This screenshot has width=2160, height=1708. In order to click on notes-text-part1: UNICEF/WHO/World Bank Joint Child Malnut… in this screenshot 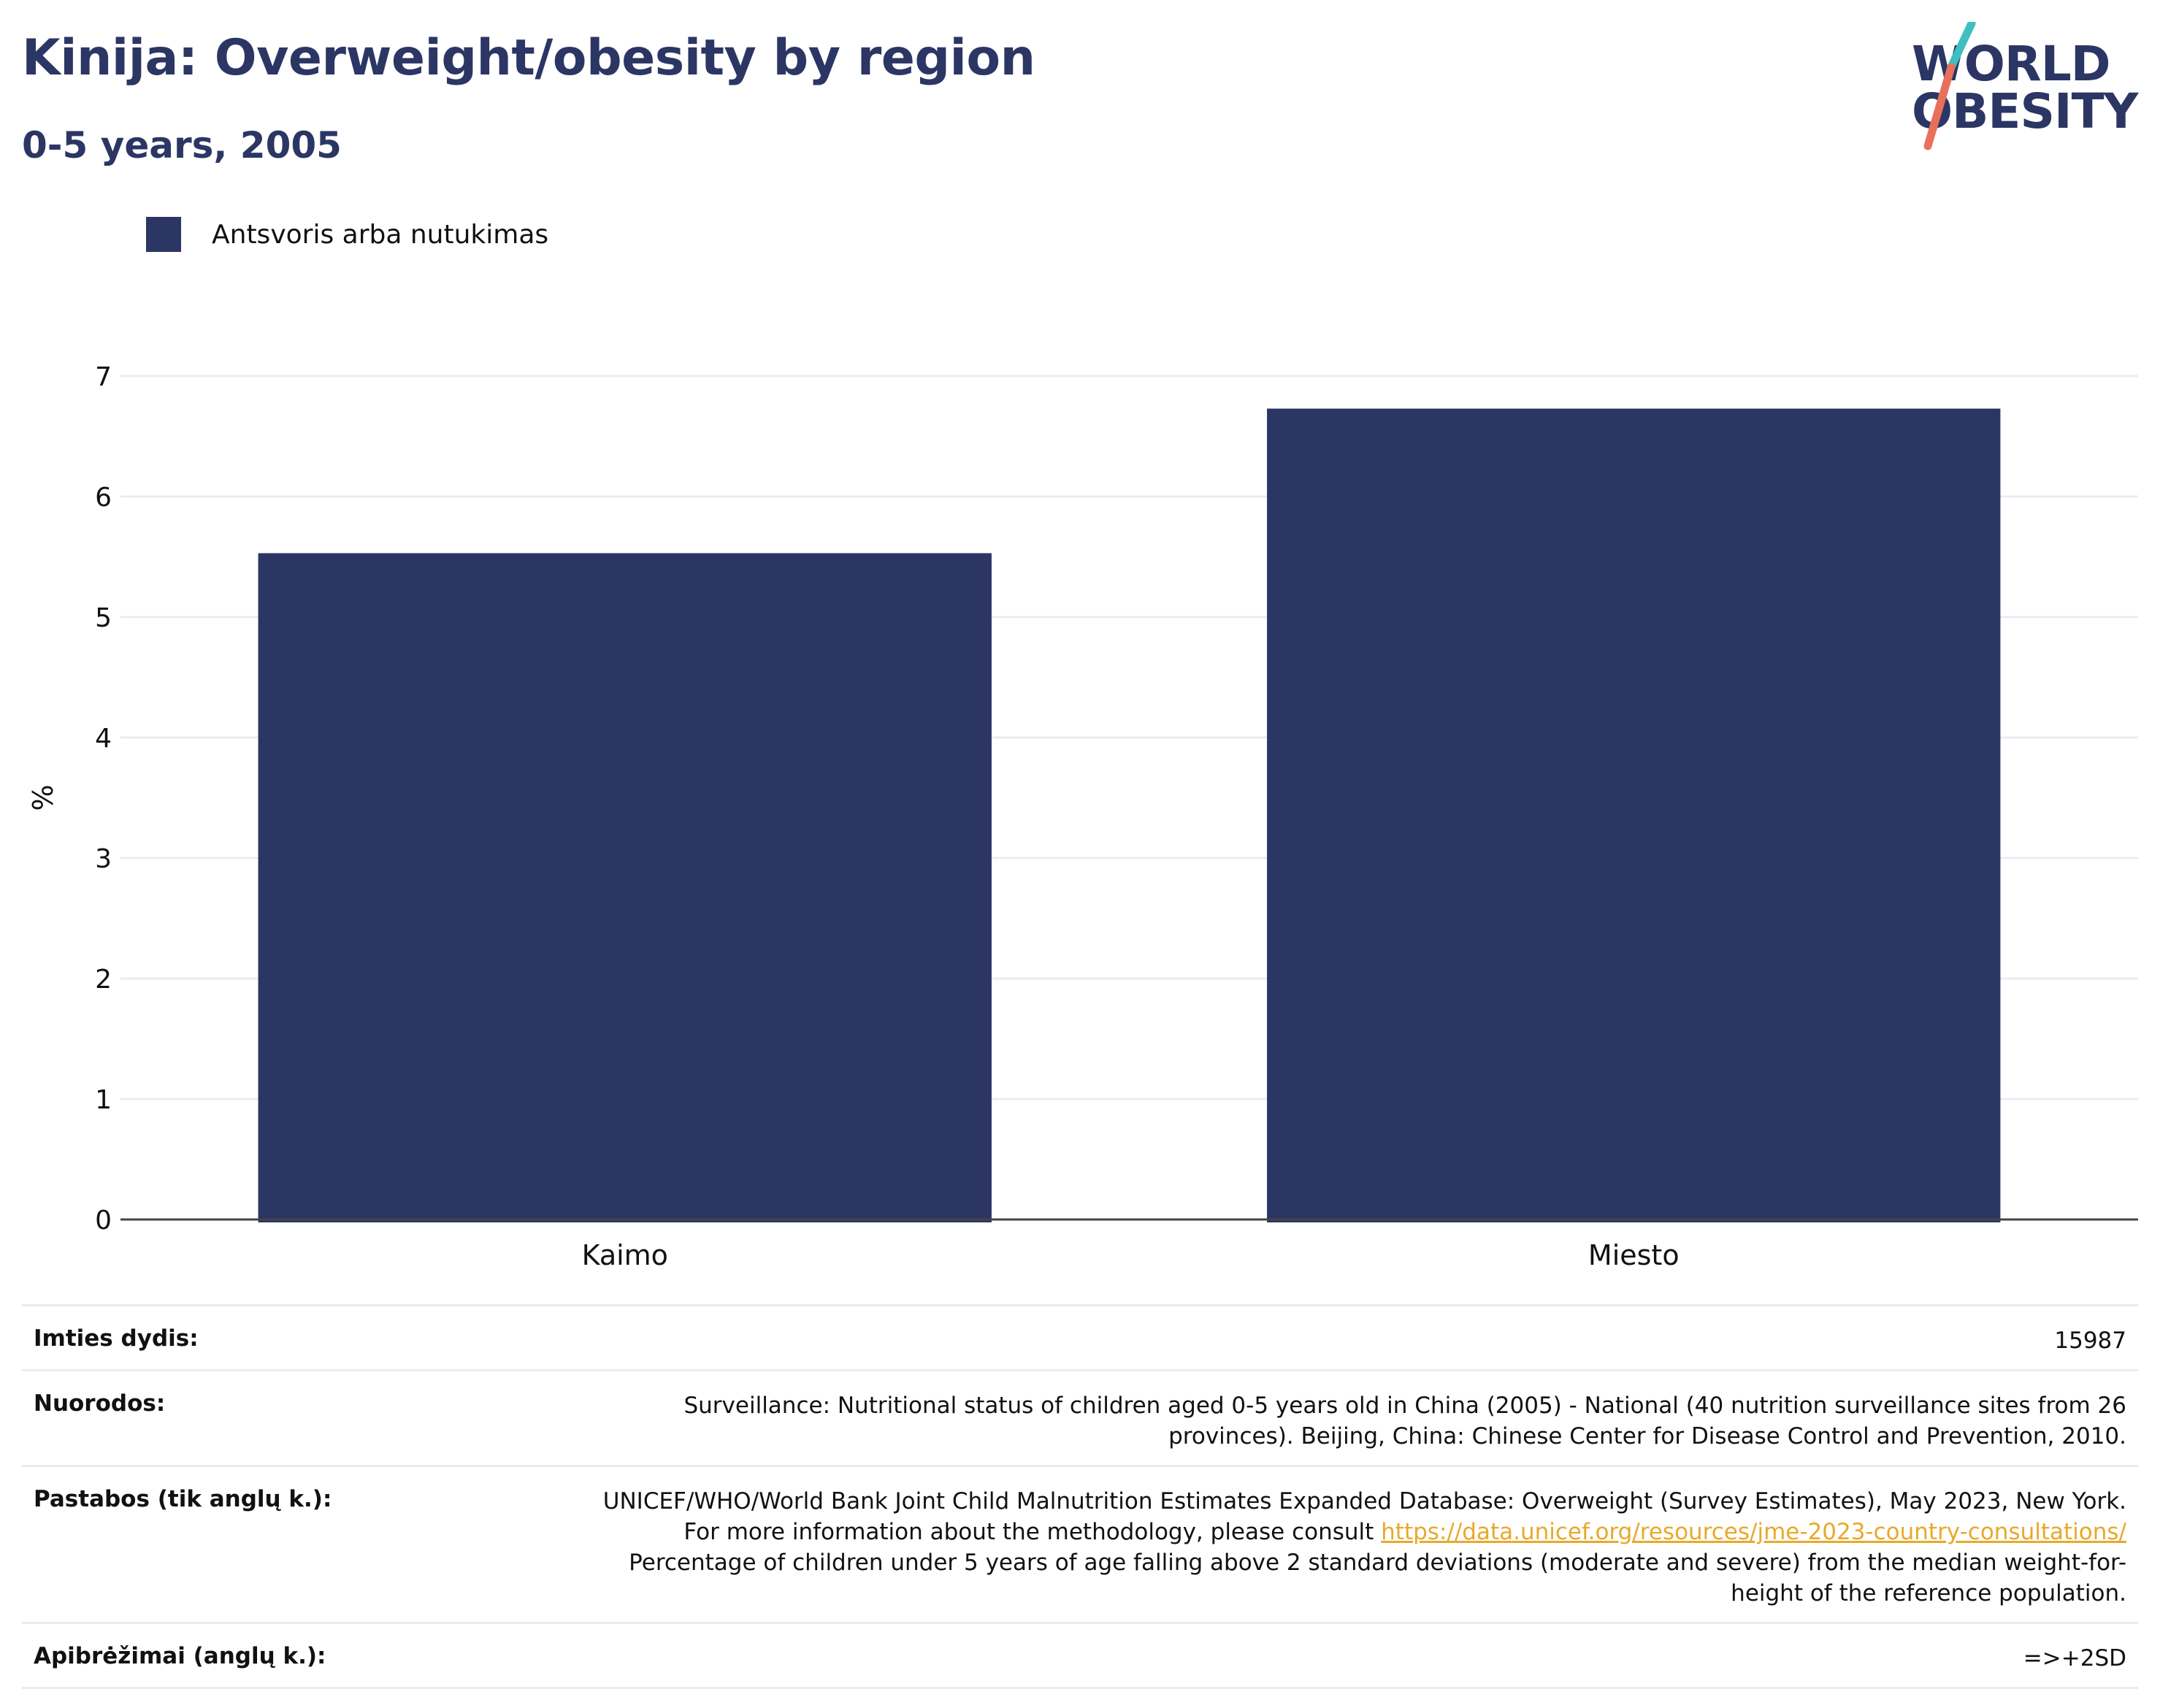, I will do `click(1364, 1516)`.